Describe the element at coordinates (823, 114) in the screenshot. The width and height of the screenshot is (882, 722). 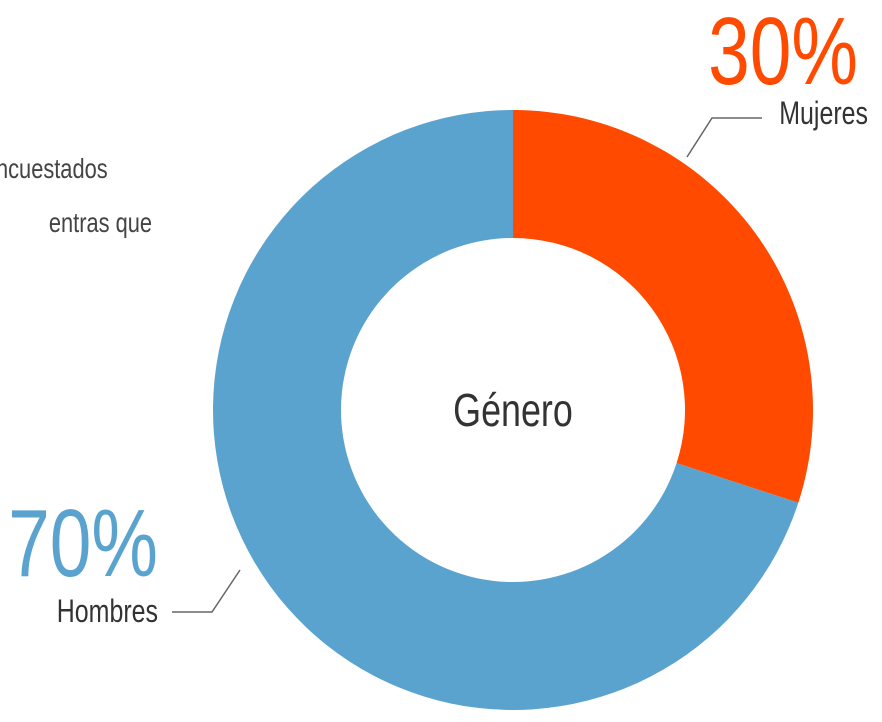
I see `category-label: Mujeres` at that location.